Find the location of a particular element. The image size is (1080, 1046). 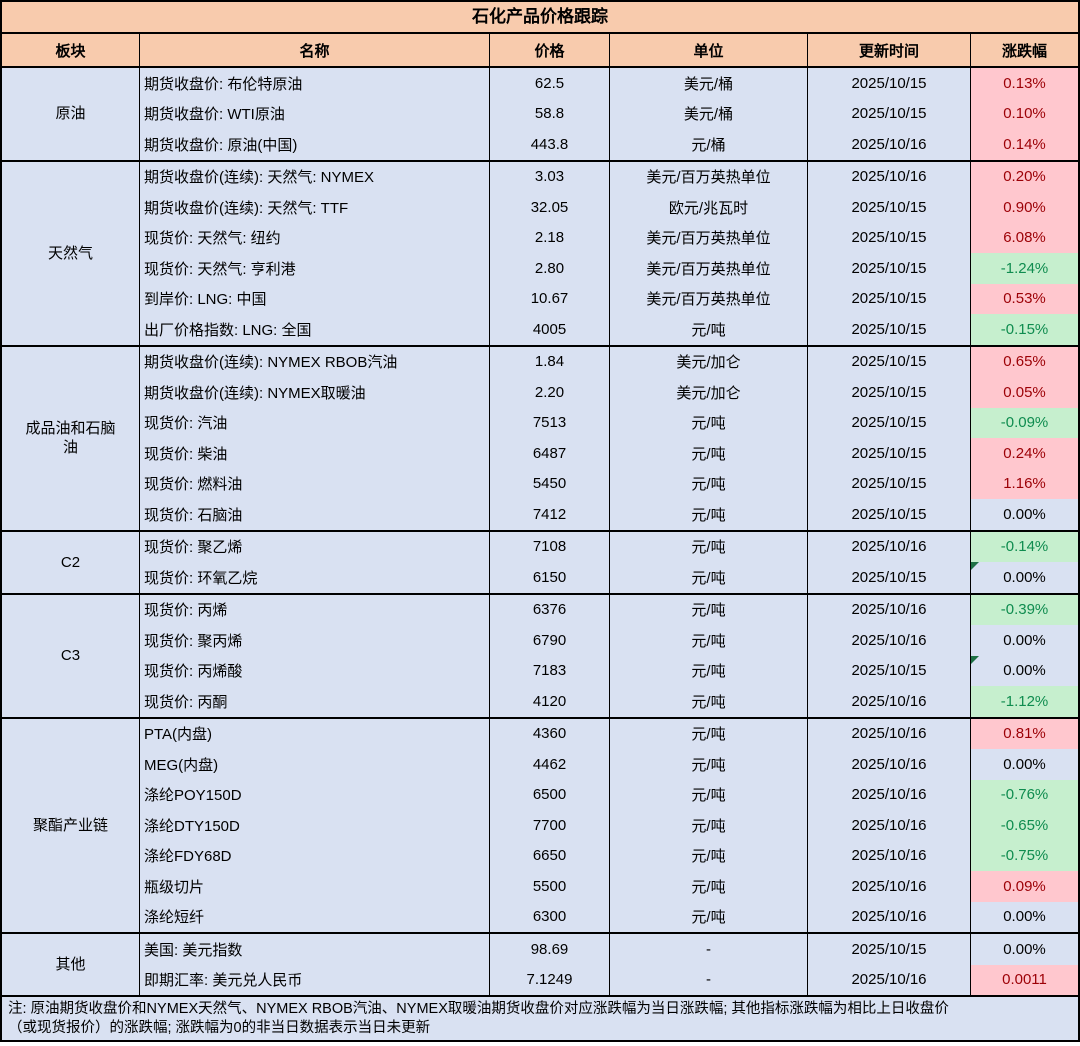

change-value: 0.20% is located at coordinates (1024, 176).